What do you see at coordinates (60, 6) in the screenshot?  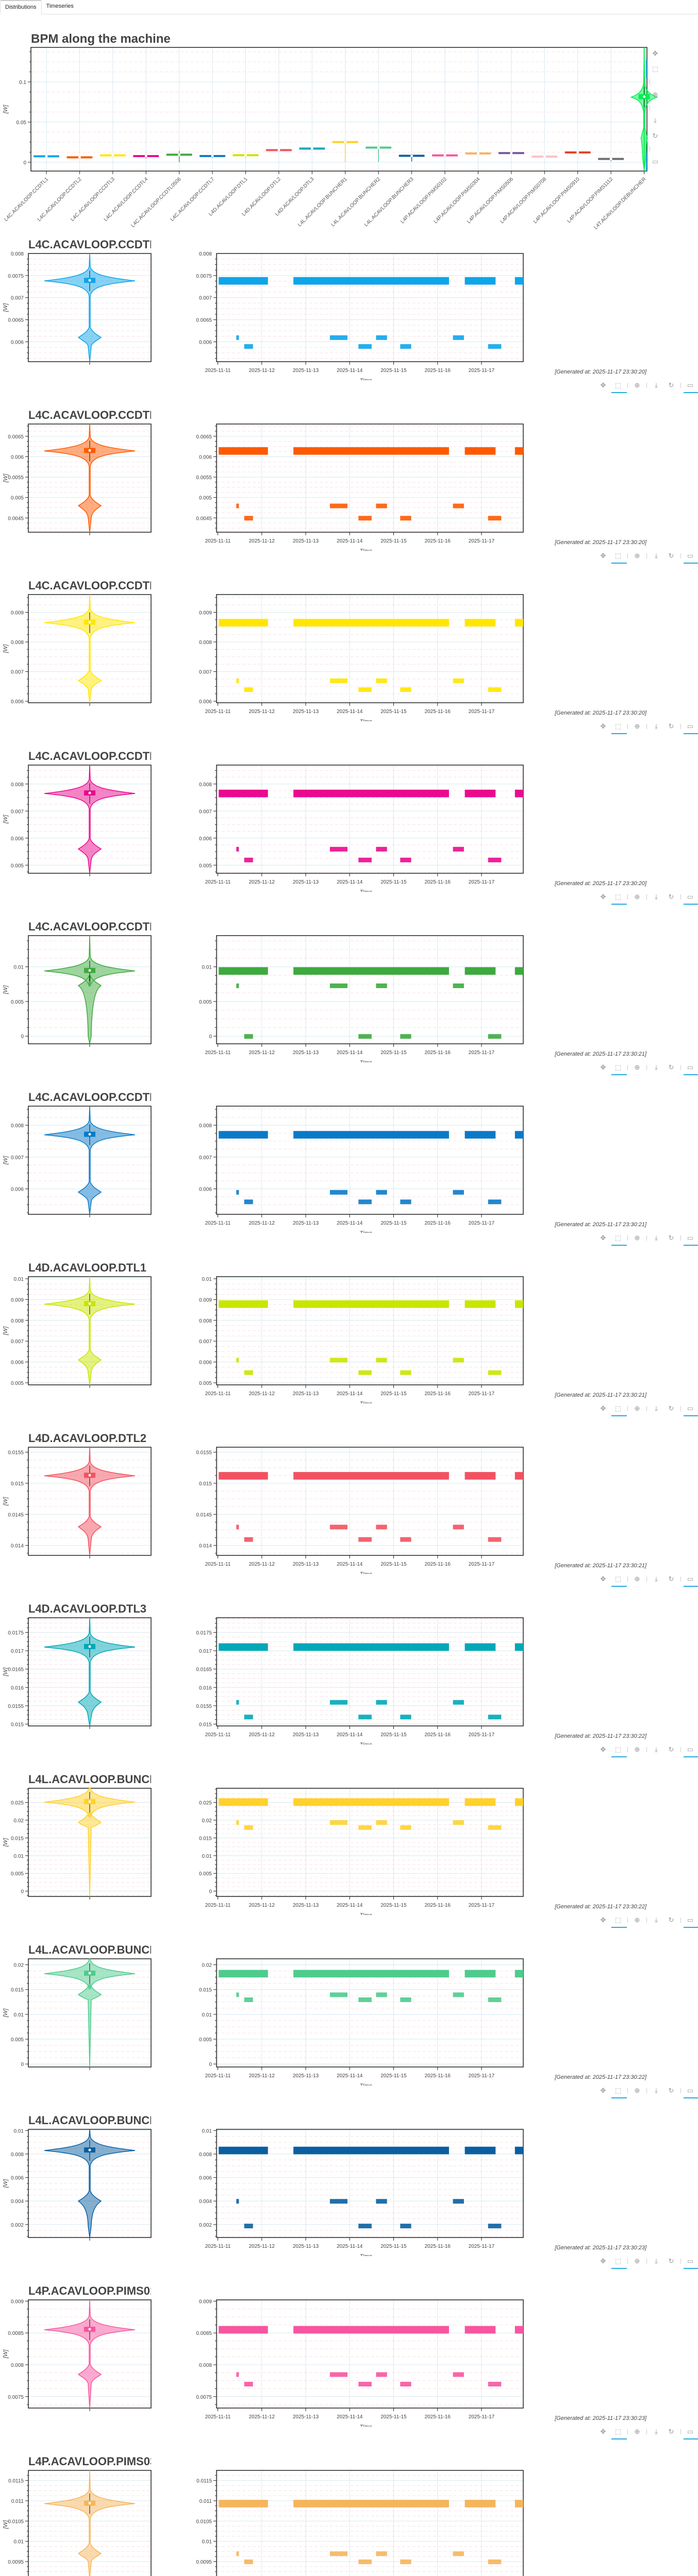 I see `tab-timeseries: Timeseries` at bounding box center [60, 6].